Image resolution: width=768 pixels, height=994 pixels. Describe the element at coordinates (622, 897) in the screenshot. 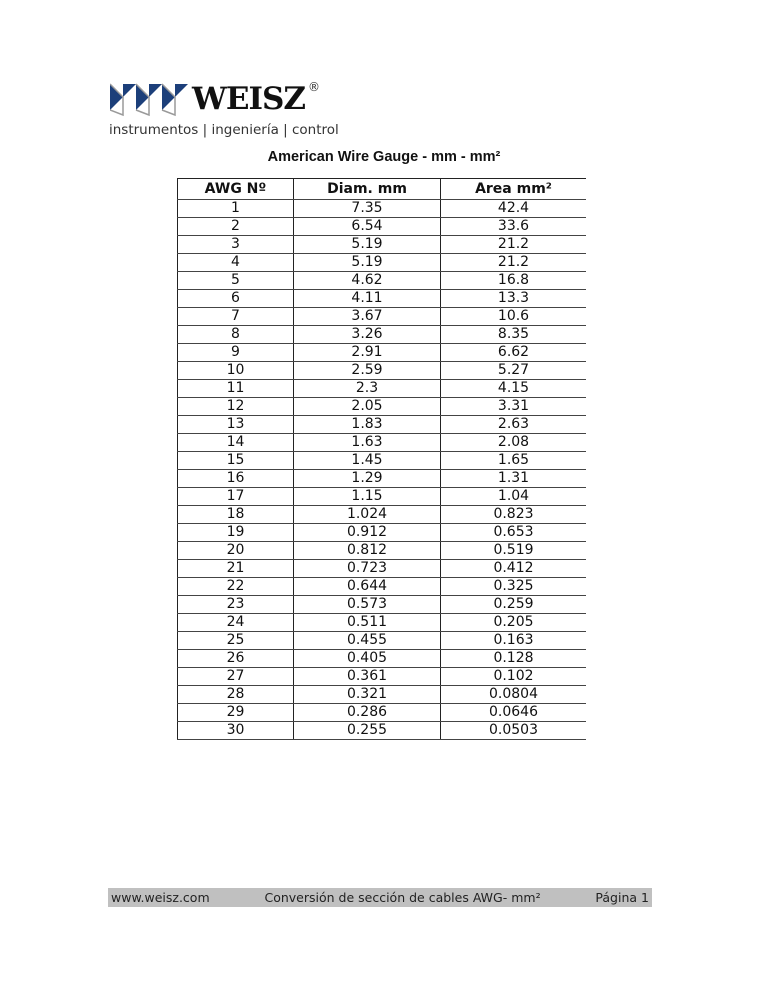

I see `footer-page-number: Página 1` at that location.